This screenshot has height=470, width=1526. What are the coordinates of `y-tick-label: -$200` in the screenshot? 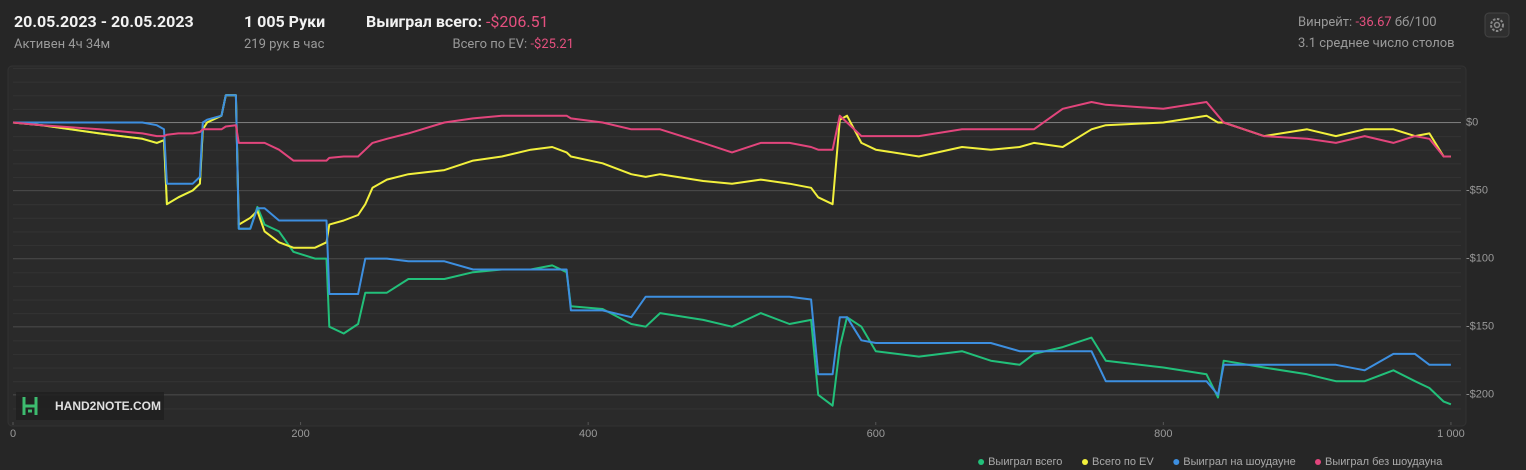 It's located at (1480, 395).